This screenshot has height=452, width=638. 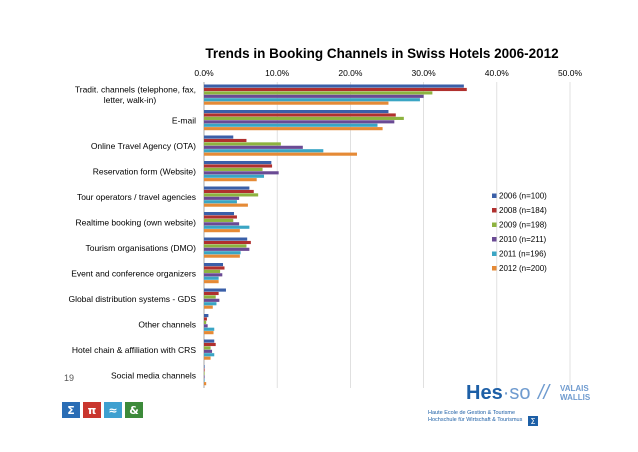 What do you see at coordinates (277, 73) in the screenshot?
I see `x-tick-label: 10.0%` at bounding box center [277, 73].